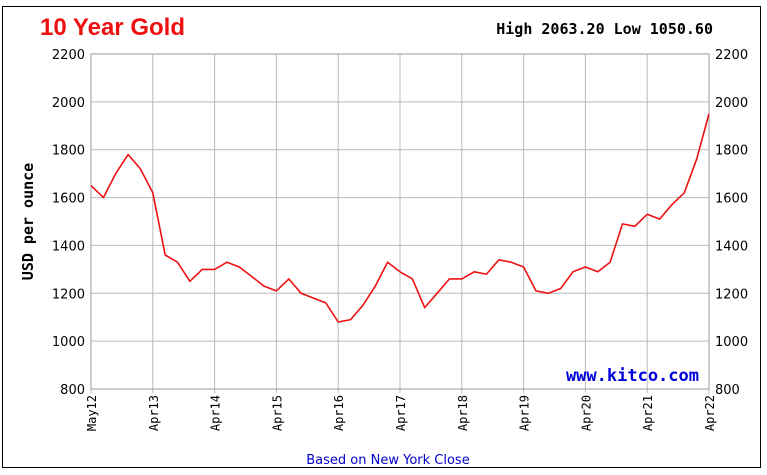 This screenshot has height=475, width=767. I want to click on x-tick-label: Apr13, so click(154, 413).